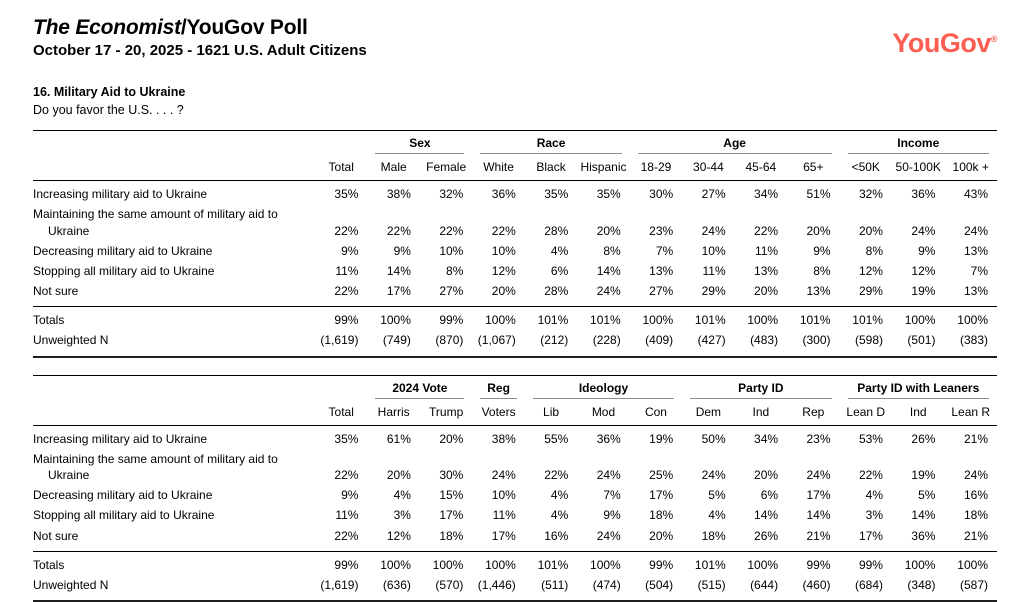 The width and height of the screenshot is (1029, 602). What do you see at coordinates (944, 43) in the screenshot?
I see `yougov-logo: YouGov®` at bounding box center [944, 43].